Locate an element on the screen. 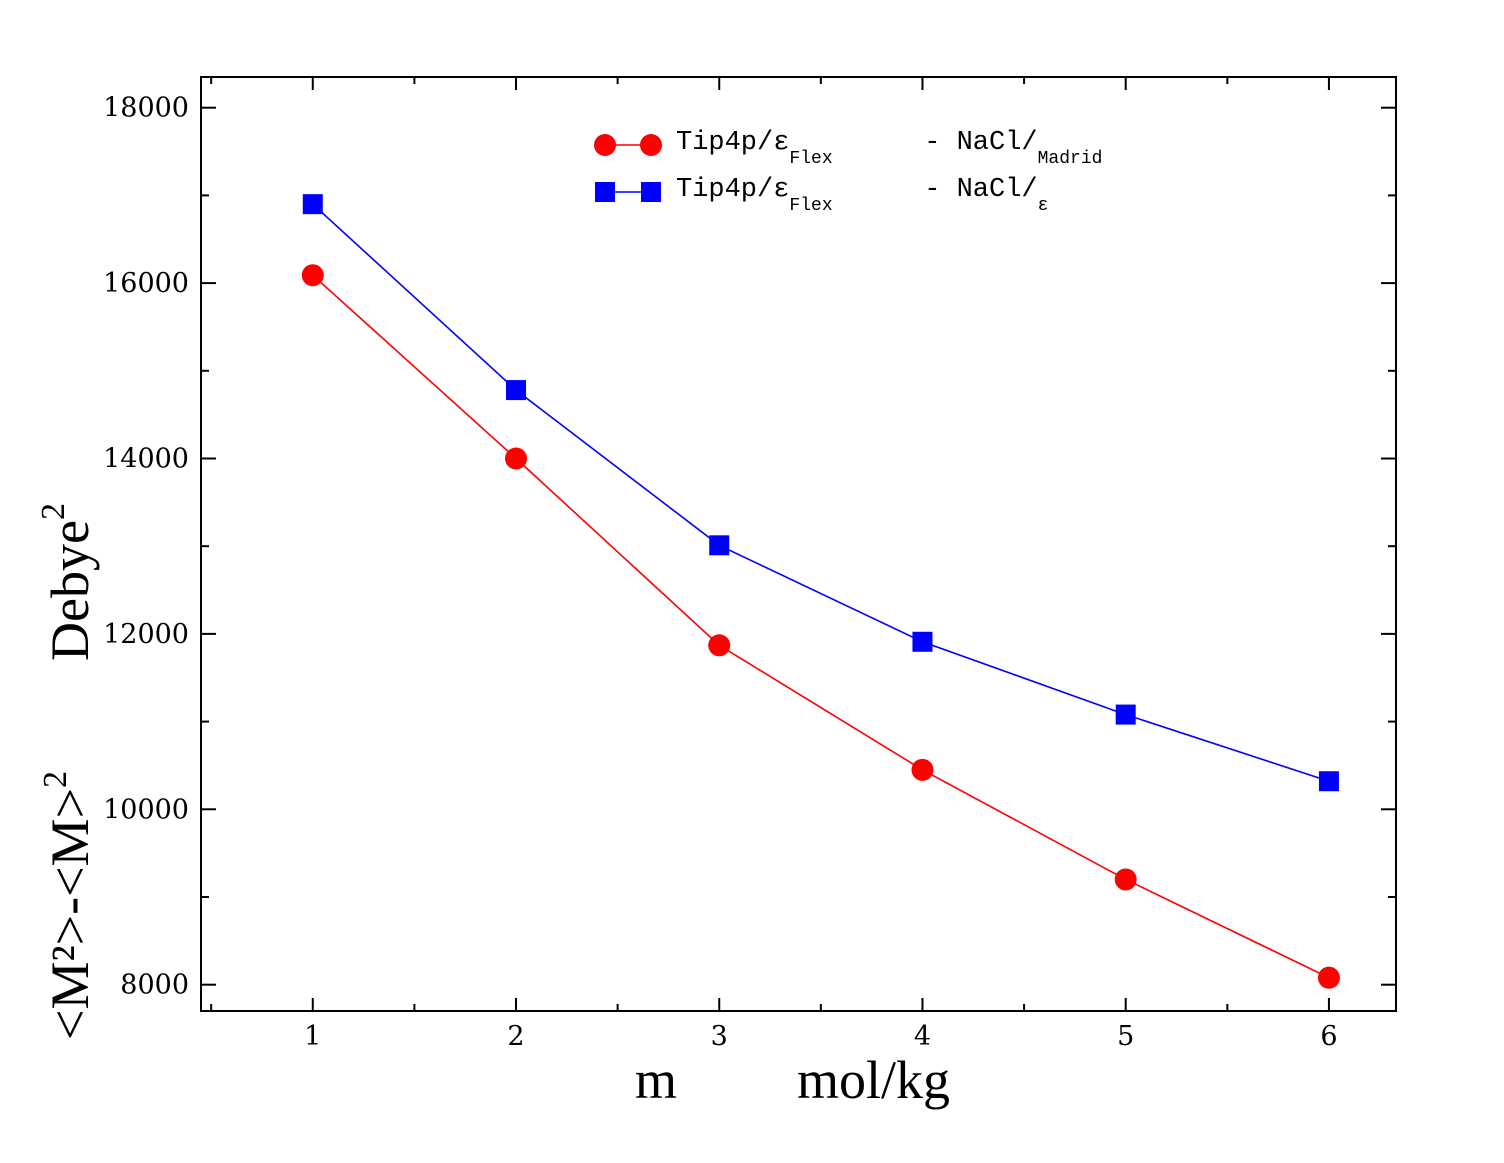  x-tick-label: 4 is located at coordinates (922, 1036).